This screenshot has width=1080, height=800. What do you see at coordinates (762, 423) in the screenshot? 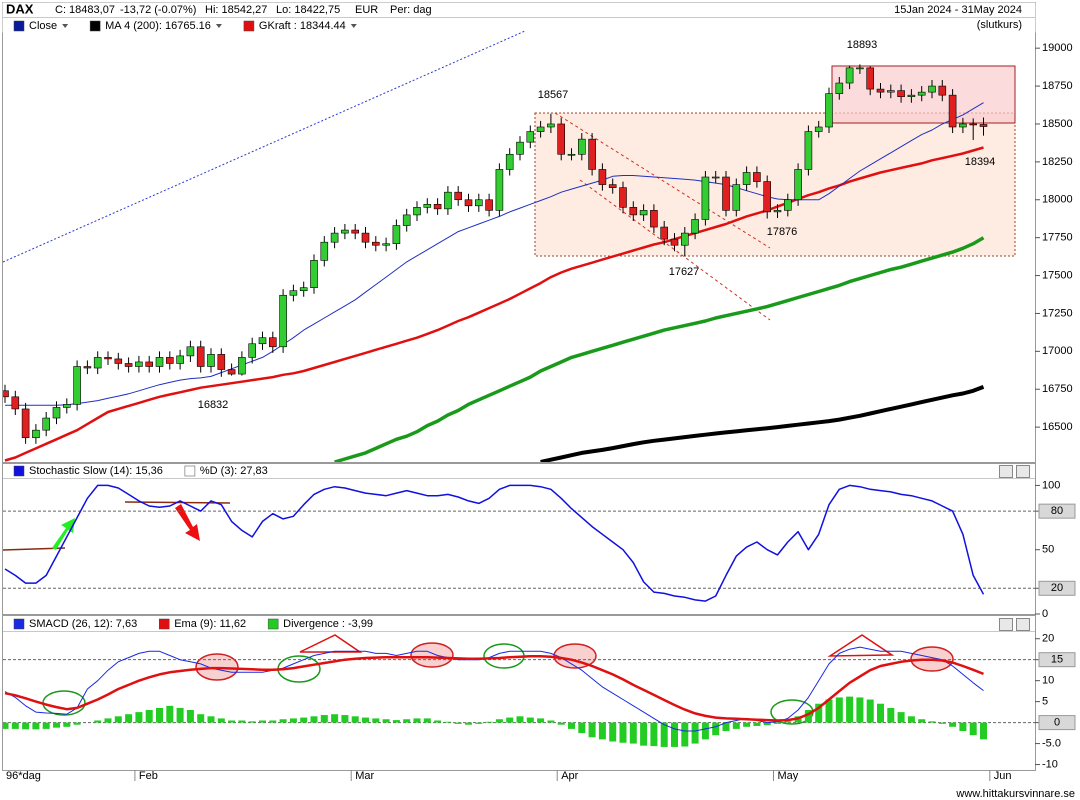
I see `ma-line` at bounding box center [762, 423].